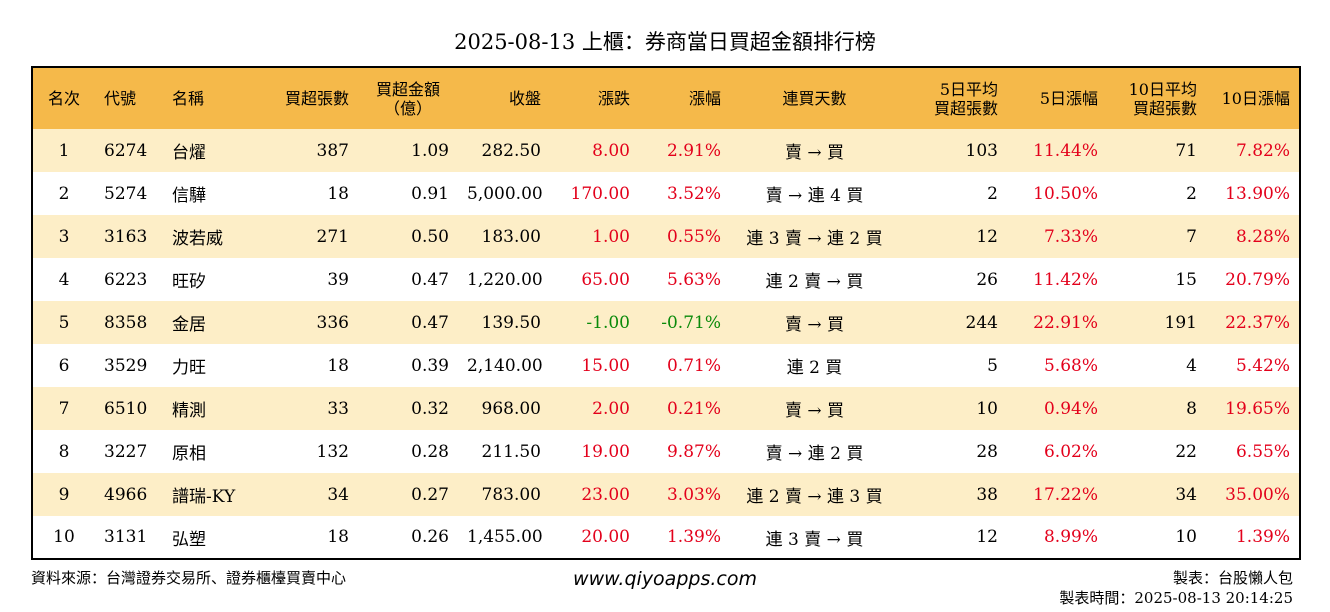 The height and width of the screenshot is (612, 1330). What do you see at coordinates (63, 98) in the screenshot?
I see `header-rank: 名次` at bounding box center [63, 98].